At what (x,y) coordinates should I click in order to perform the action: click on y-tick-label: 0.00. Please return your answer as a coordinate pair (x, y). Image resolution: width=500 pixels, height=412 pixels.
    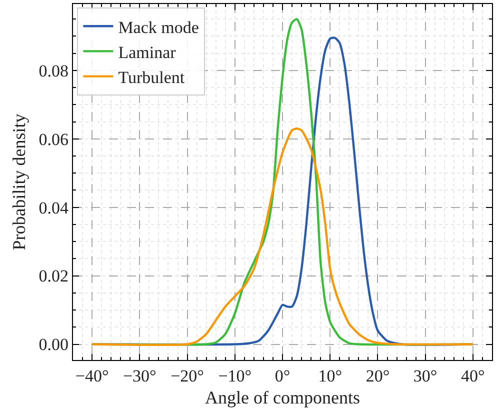
    Looking at the image, I should click on (53, 344).